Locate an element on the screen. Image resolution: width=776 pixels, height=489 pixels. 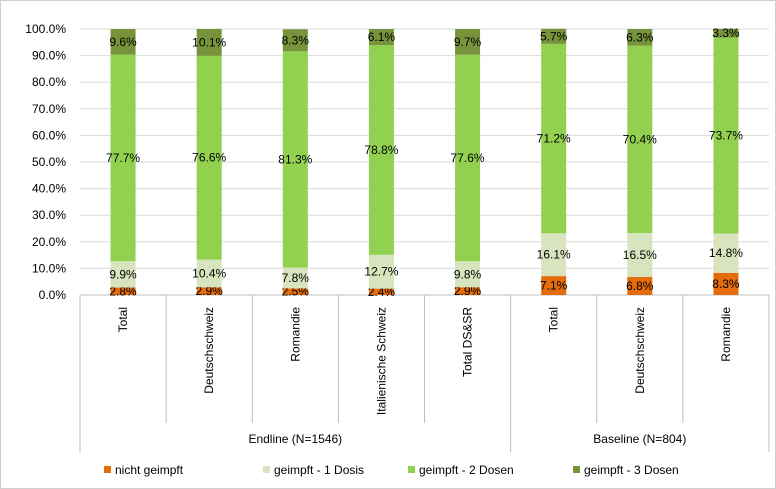
data-label: 78.8% is located at coordinates (381, 150).